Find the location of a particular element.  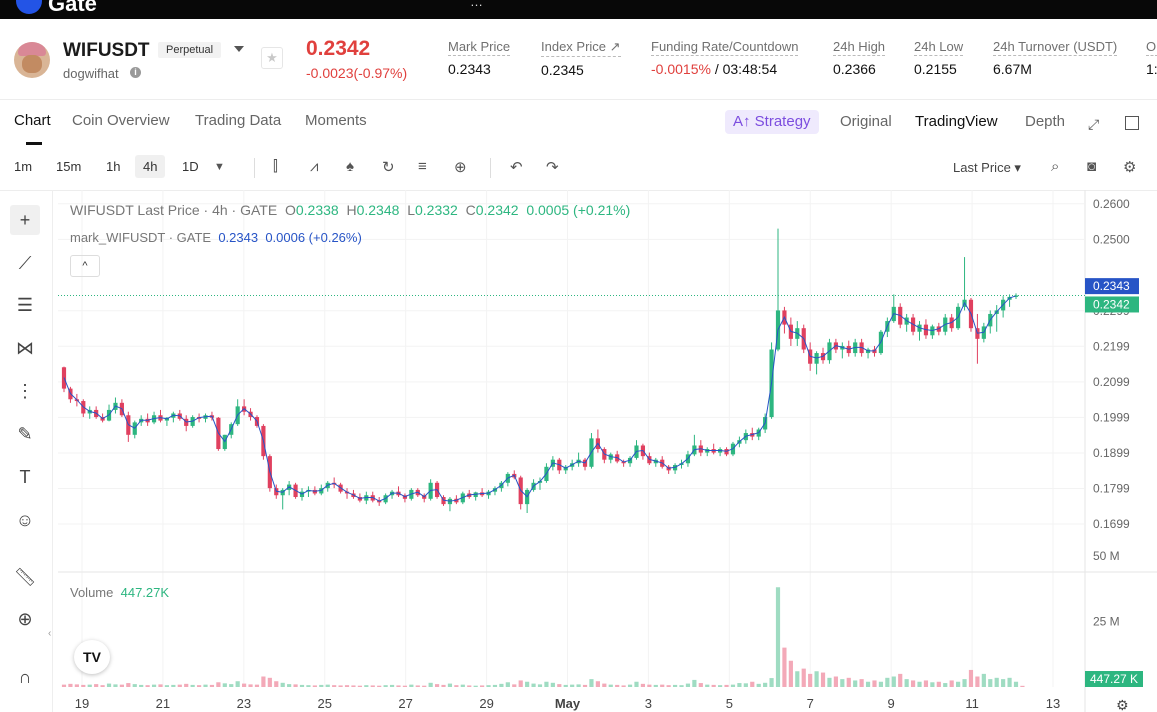

fib-icon: ⋮ is located at coordinates (25, 391).